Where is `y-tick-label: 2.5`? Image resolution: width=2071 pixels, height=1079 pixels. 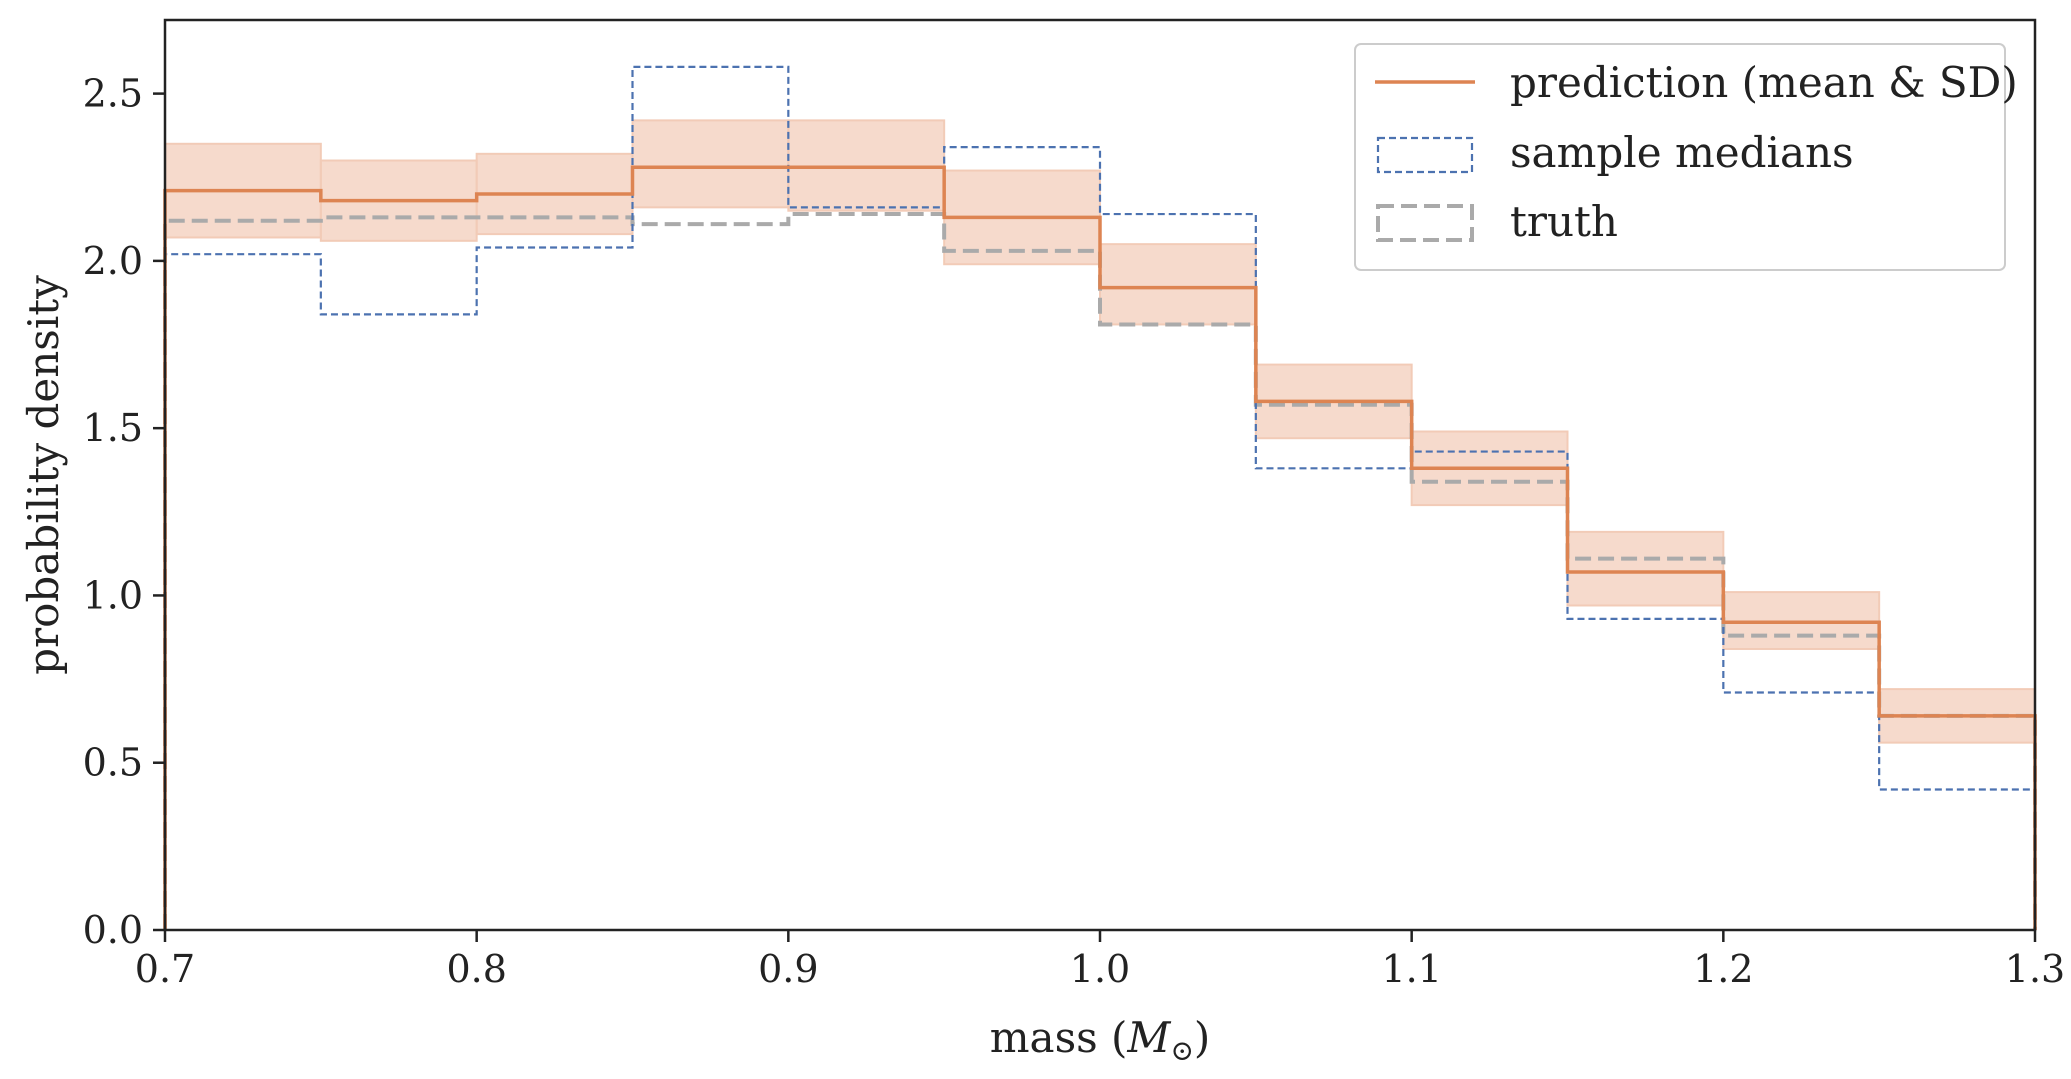 y-tick-label: 2.5 is located at coordinates (113, 94).